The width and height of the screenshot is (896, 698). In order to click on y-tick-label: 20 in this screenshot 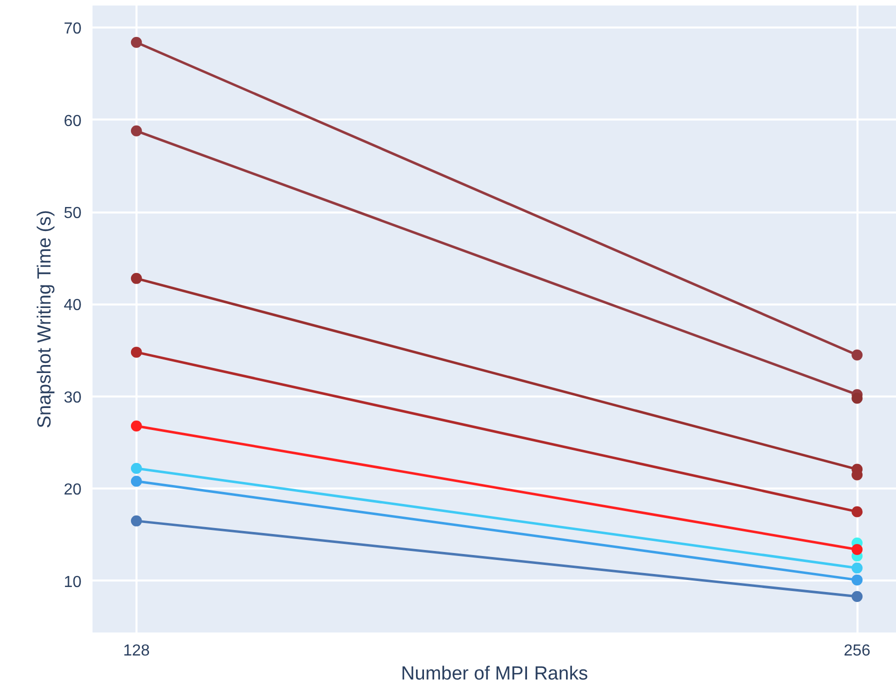, I will do `click(73, 490)`.